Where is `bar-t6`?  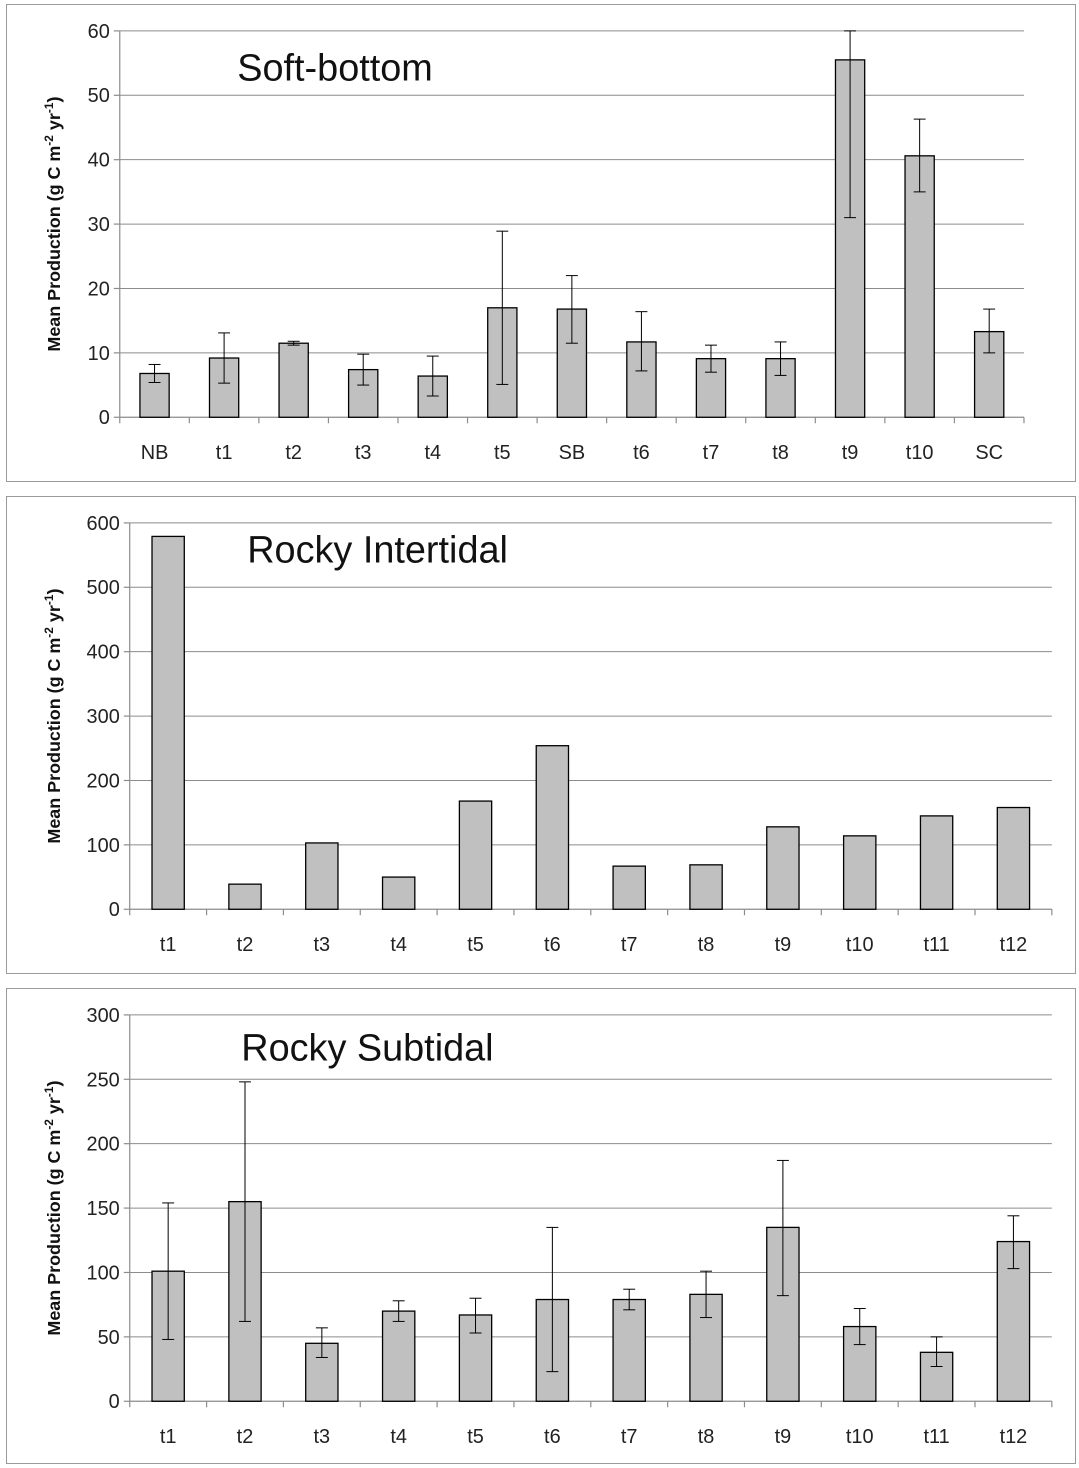 bar-t6 is located at coordinates (552, 827).